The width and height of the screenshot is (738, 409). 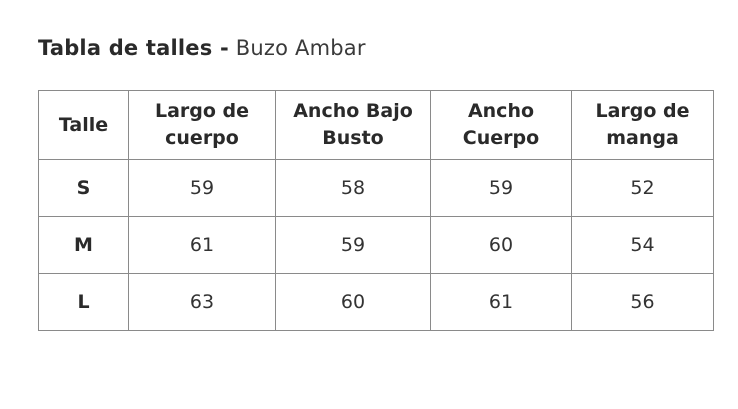 I want to click on table-row: S 59 58 59 52, so click(x=376, y=188).